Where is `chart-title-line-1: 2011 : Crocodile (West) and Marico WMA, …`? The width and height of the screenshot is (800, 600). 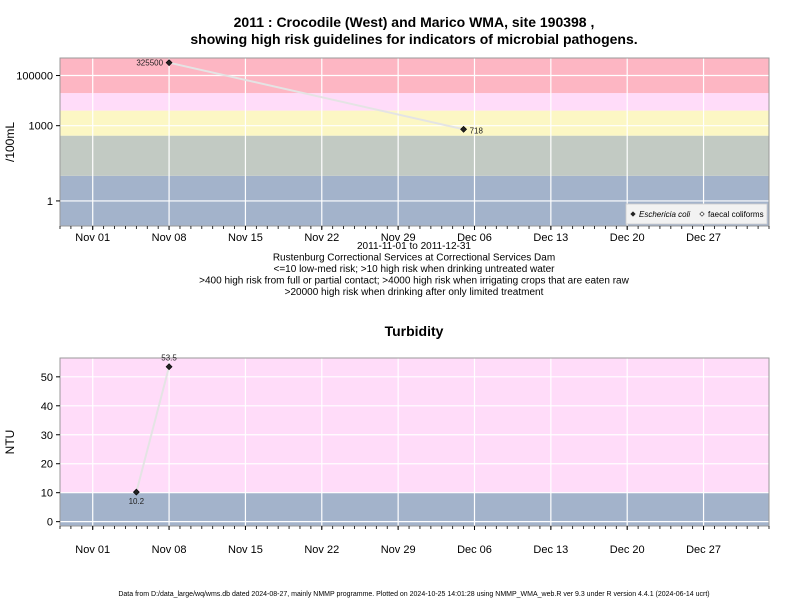 chart-title-line-1: 2011 : Crocodile (West) and Marico WMA, … is located at coordinates (414, 22).